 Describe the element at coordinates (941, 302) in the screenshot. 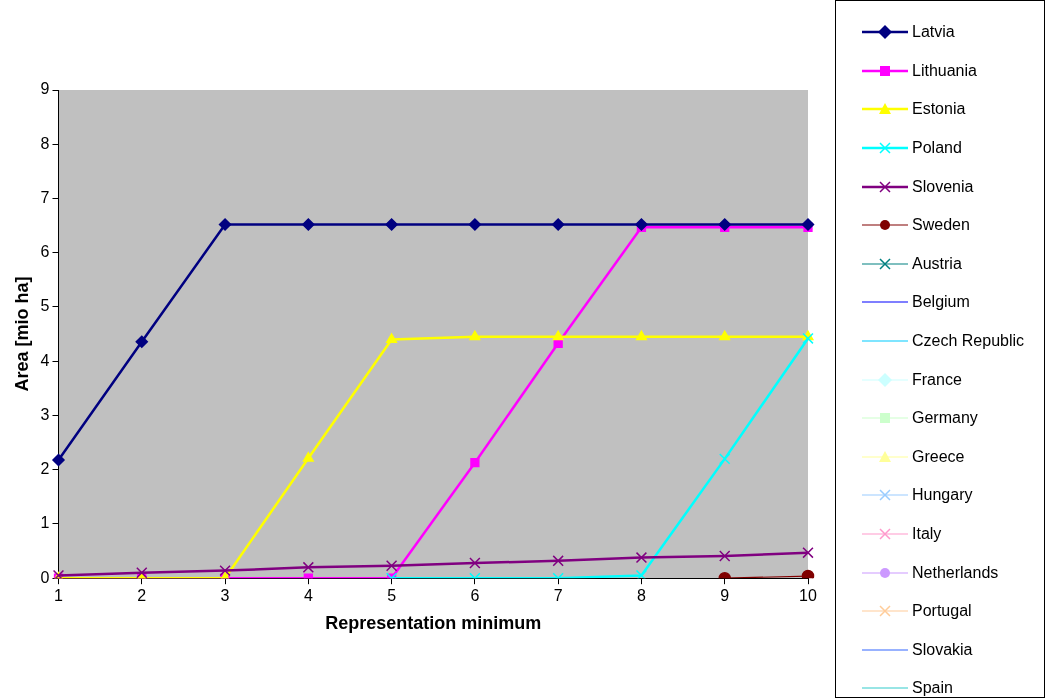

I see `legend-label: Belgium` at that location.